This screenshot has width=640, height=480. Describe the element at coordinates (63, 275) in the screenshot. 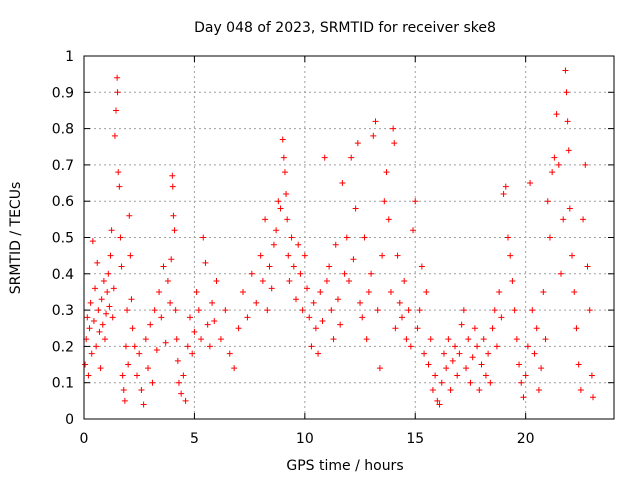

I see `y-tick-label: 0.4` at that location.